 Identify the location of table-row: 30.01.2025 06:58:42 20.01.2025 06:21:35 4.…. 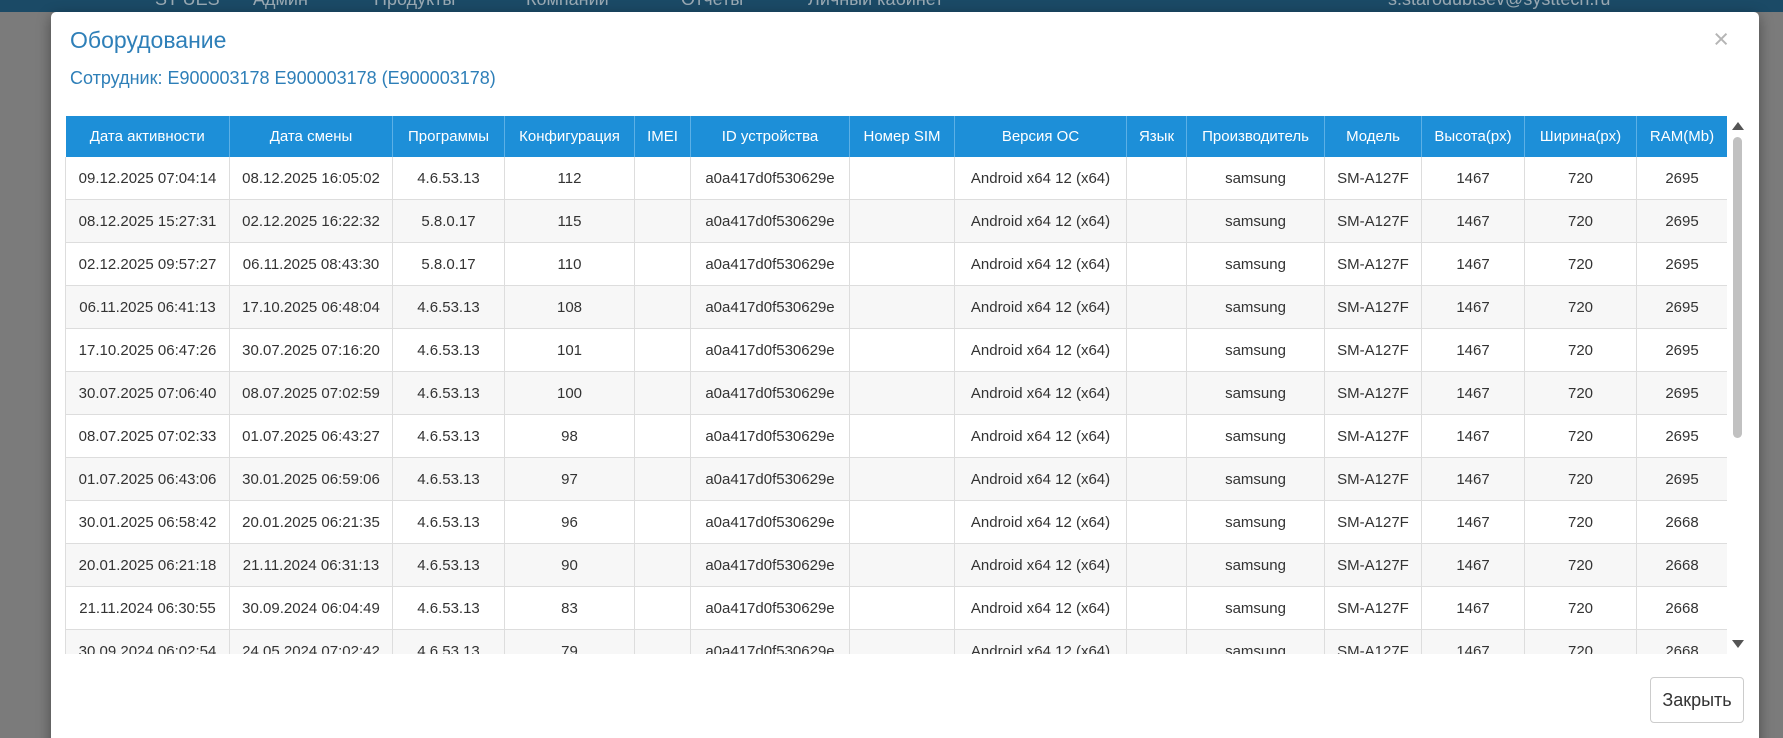
(896, 522).